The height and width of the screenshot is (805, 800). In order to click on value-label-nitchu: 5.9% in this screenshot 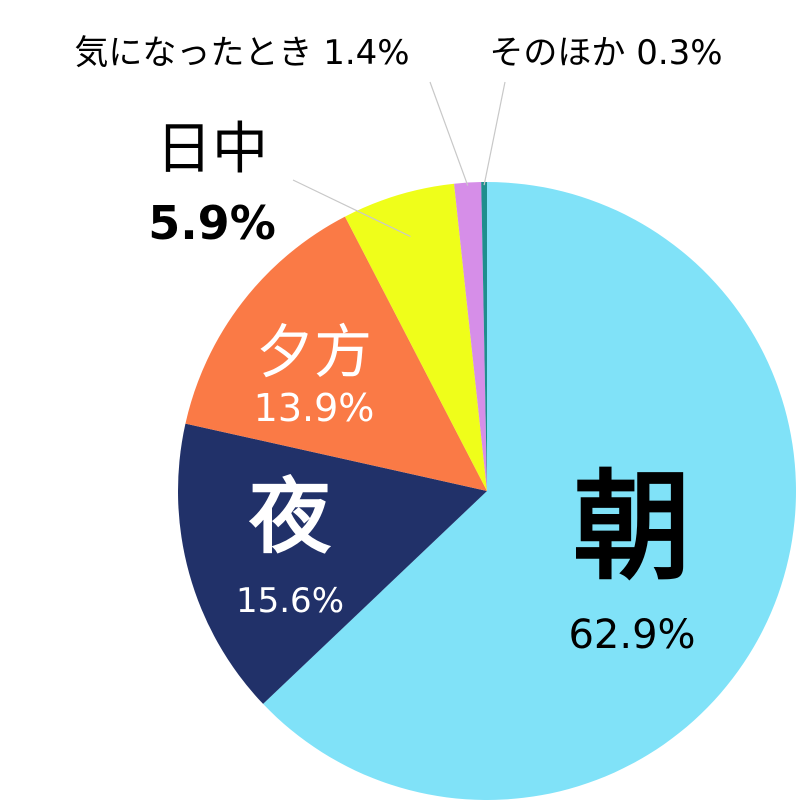, I will do `click(212, 223)`.